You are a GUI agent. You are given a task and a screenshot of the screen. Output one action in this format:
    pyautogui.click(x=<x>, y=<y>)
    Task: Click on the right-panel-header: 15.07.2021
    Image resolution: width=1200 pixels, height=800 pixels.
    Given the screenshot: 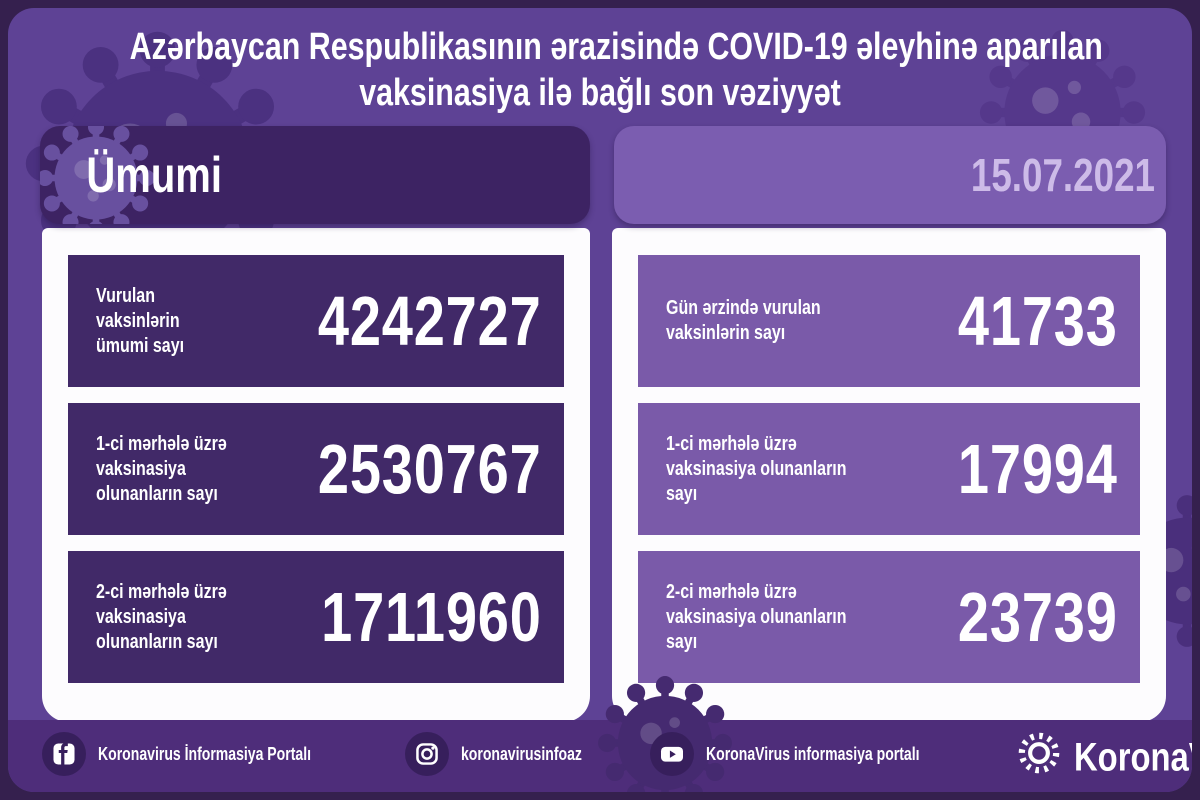 What is the action you would take?
    pyautogui.click(x=890, y=175)
    